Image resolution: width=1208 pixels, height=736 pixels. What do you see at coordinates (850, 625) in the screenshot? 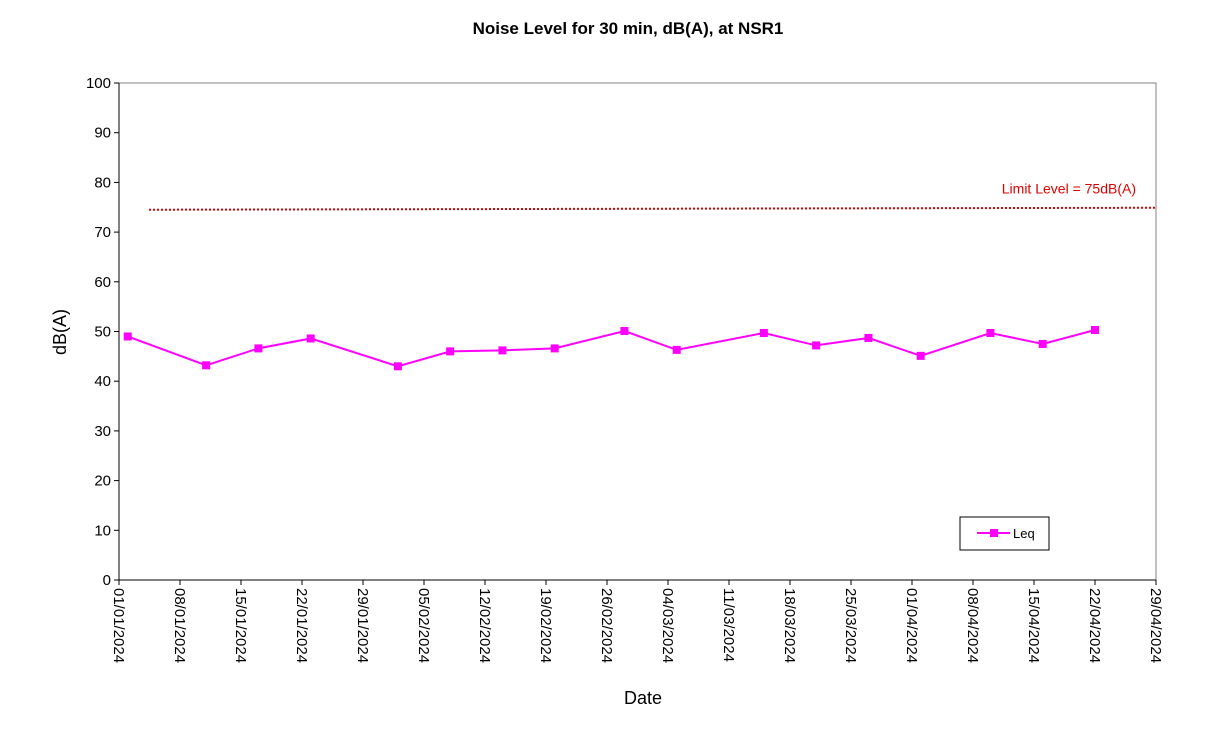
I see `x-tick-label: 25/03/2024` at bounding box center [850, 625].